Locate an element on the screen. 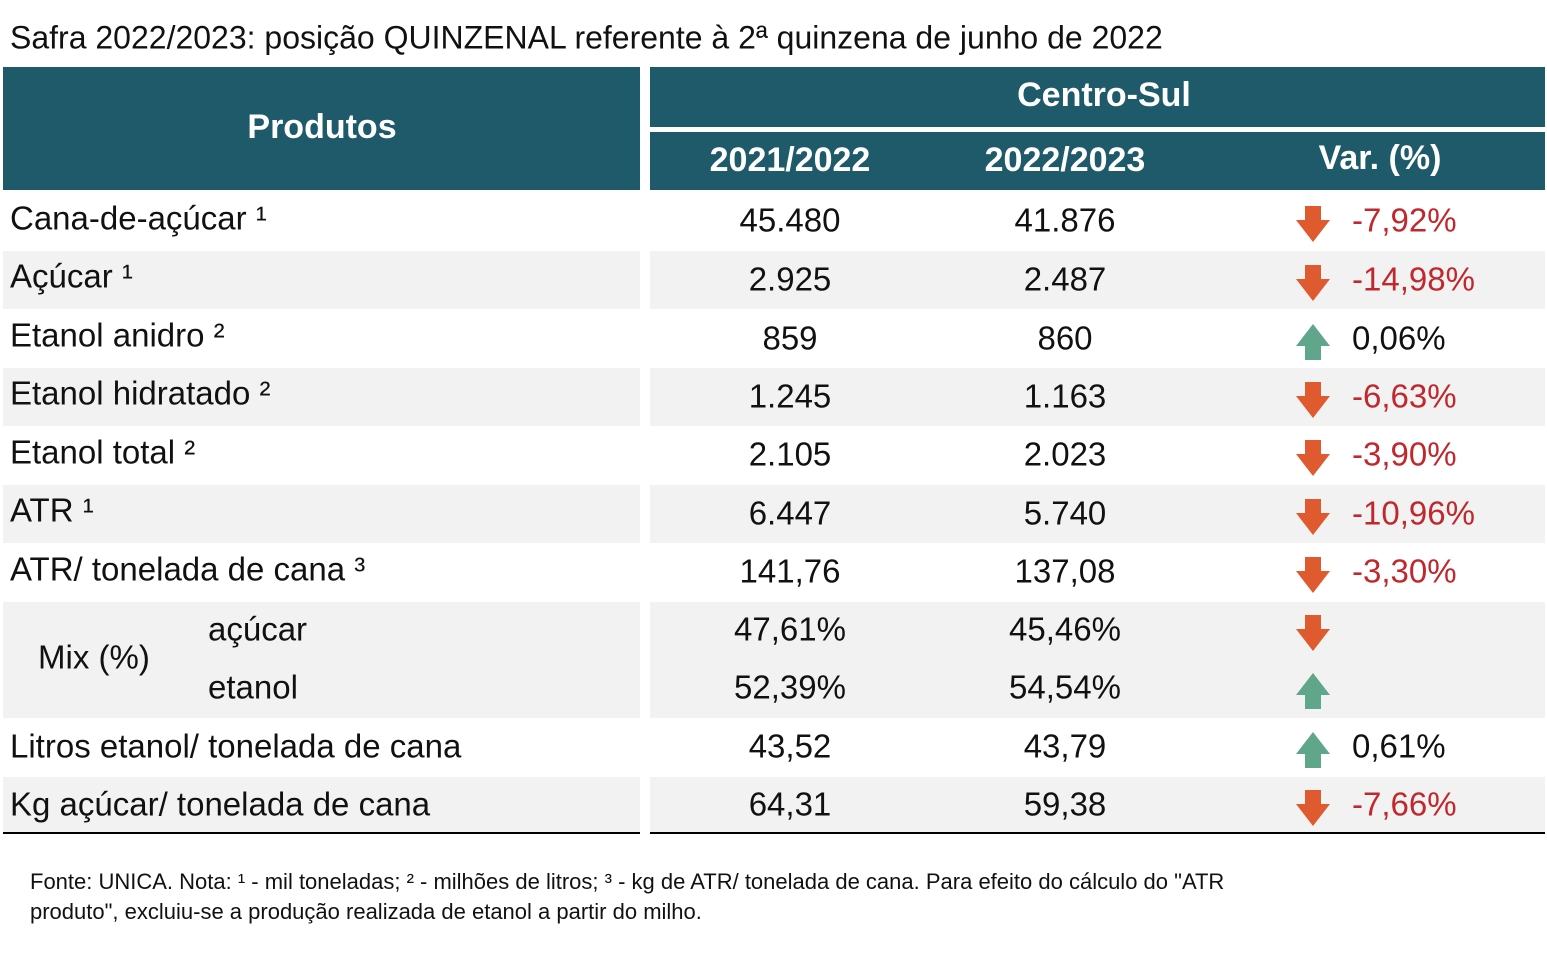 The image size is (1547, 957). variation: -10,96% is located at coordinates (1413, 513).